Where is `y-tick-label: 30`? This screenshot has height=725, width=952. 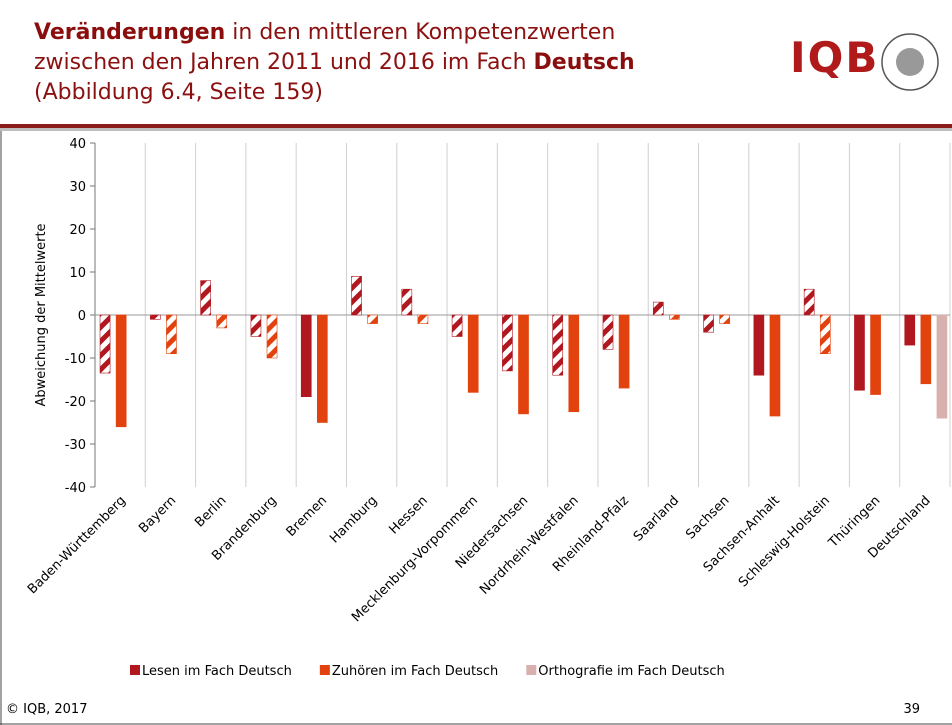
y-tick-label: 30 is located at coordinates (77, 187).